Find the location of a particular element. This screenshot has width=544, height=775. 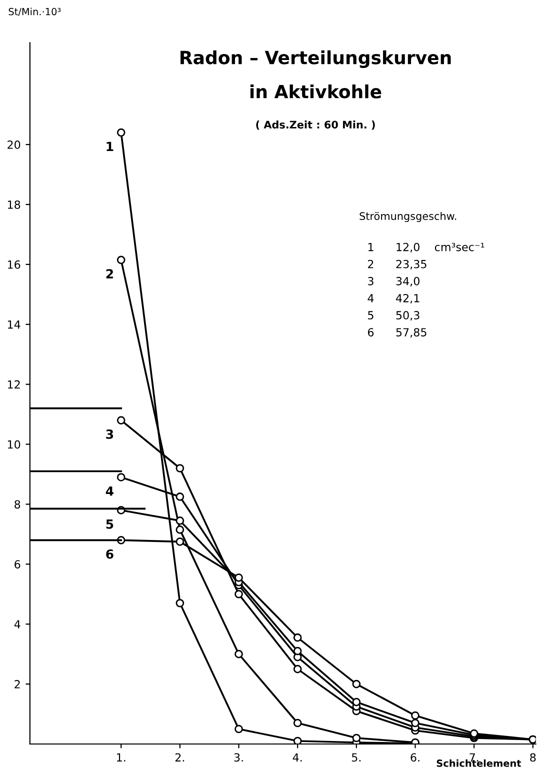

x-tick-label: 6. is located at coordinates (415, 757).